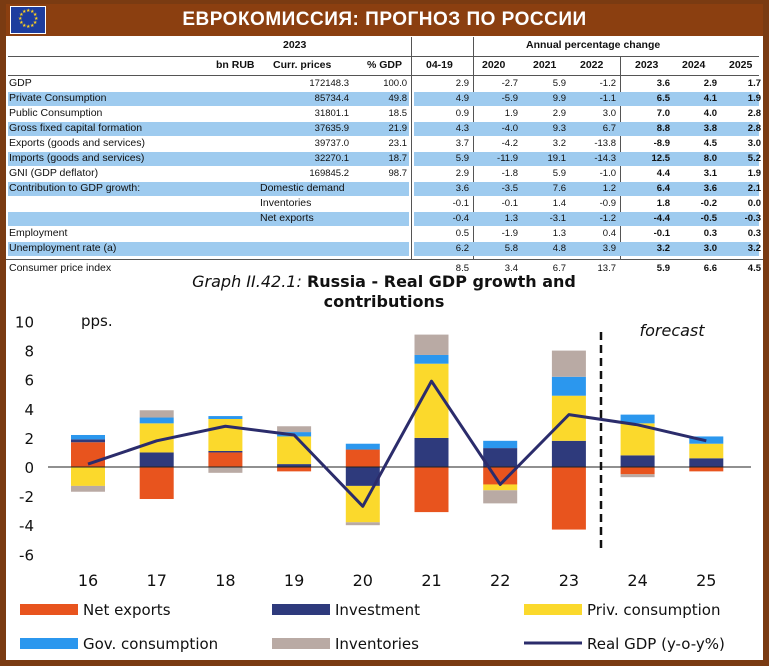 The image size is (769, 666). I want to click on value-cell: -1.8, so click(509, 173).